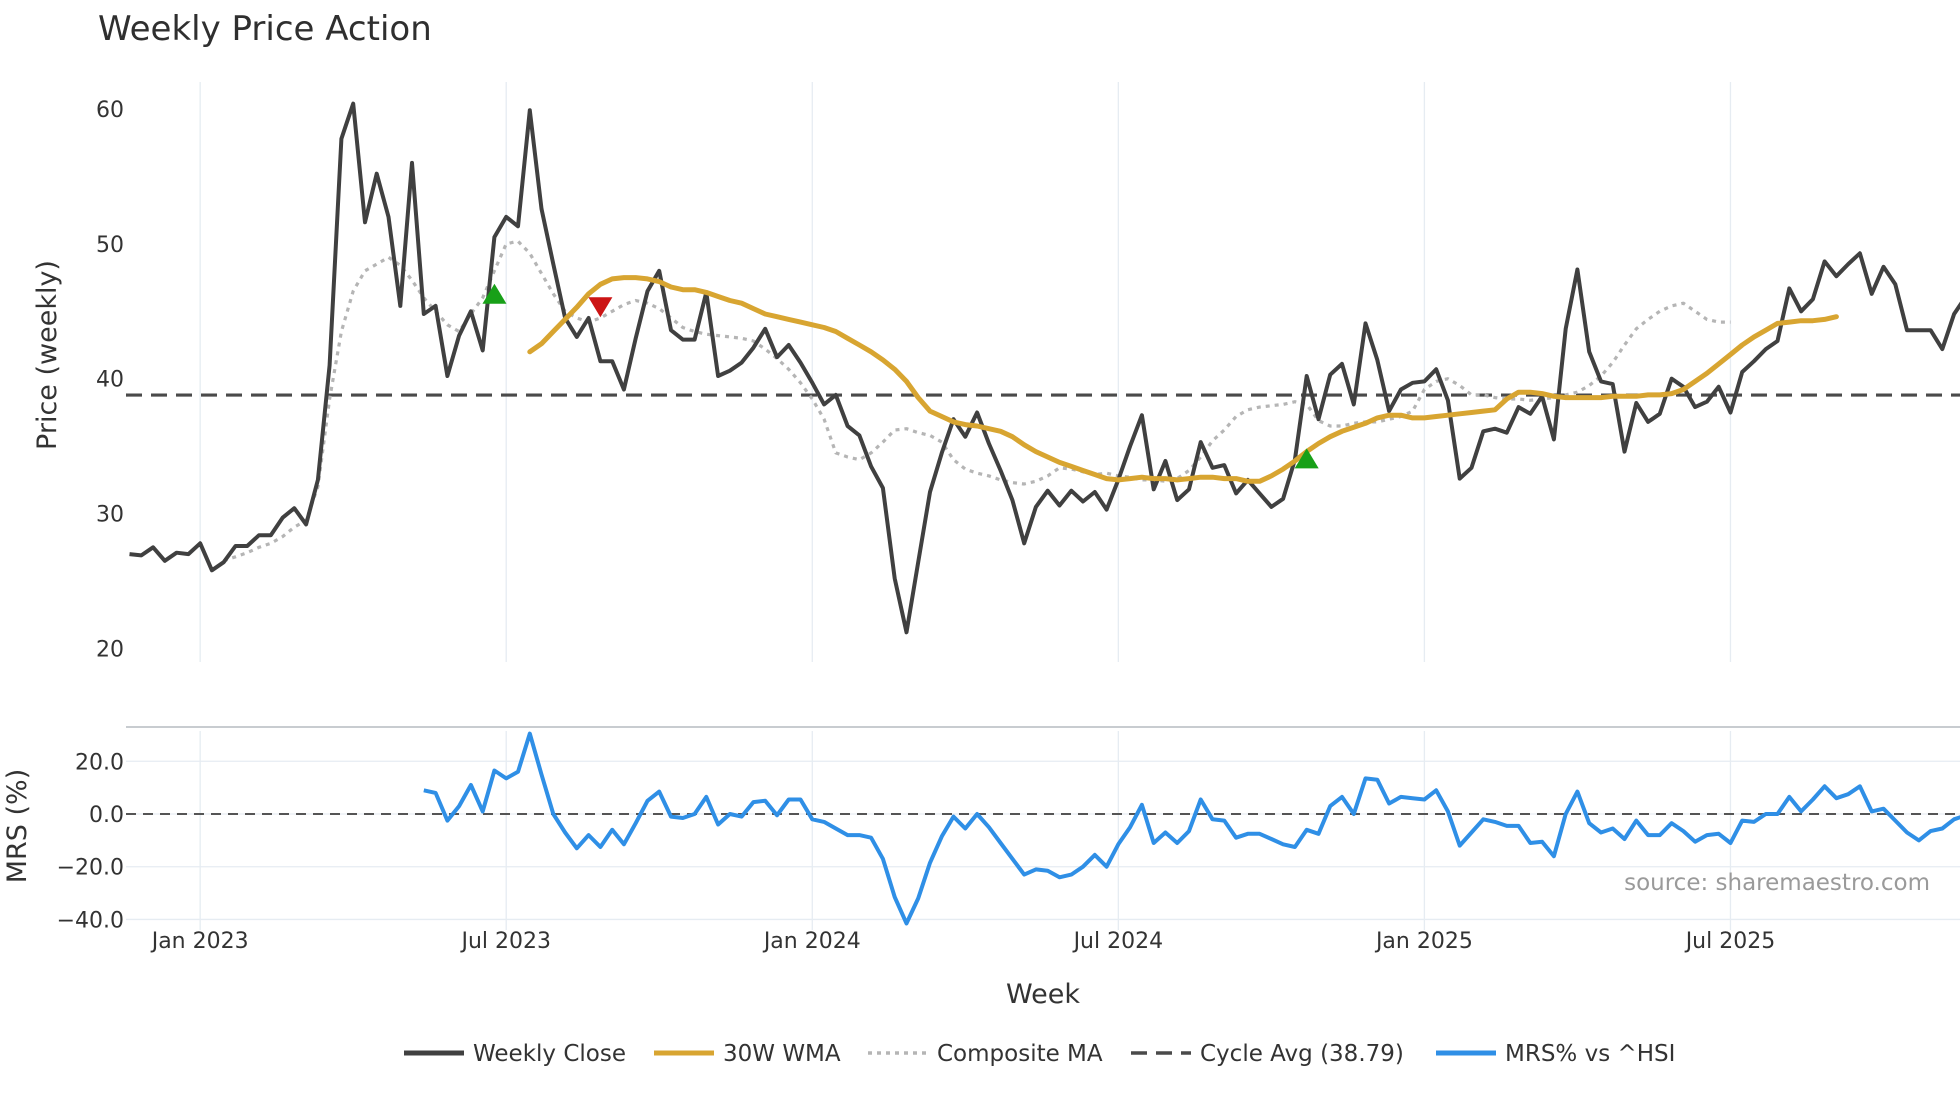  What do you see at coordinates (549, 1054) in the screenshot?
I see `legend-label: Weekly Close` at bounding box center [549, 1054].